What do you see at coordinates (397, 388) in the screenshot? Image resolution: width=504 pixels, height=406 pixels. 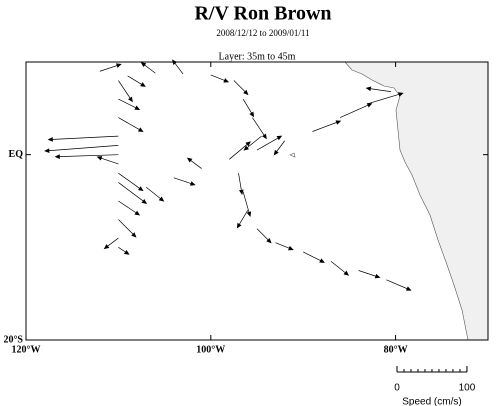 I see `scale-tick-label: 0` at bounding box center [397, 388].